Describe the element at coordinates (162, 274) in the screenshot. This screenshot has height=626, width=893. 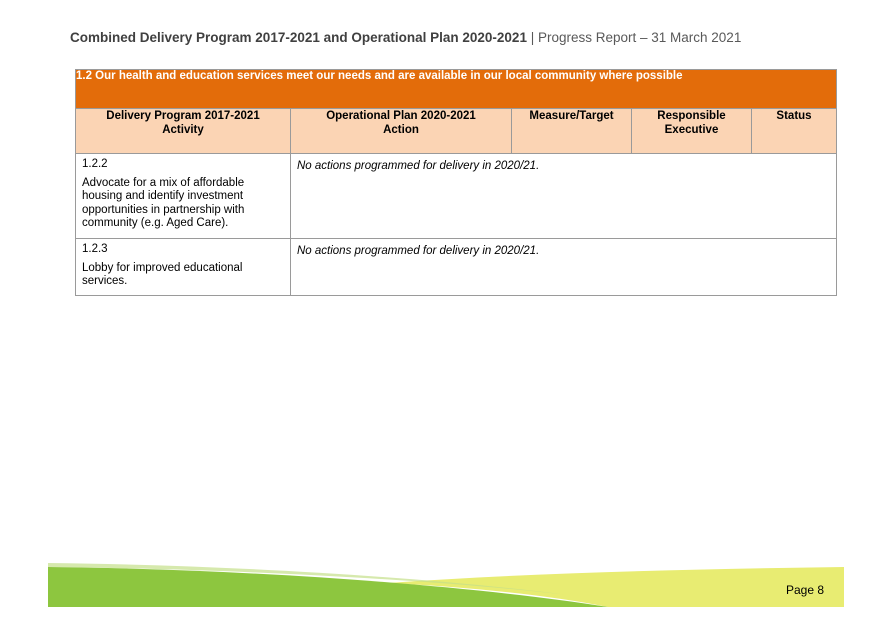
I see `activity-text: Lobby for improved educational services.` at that location.